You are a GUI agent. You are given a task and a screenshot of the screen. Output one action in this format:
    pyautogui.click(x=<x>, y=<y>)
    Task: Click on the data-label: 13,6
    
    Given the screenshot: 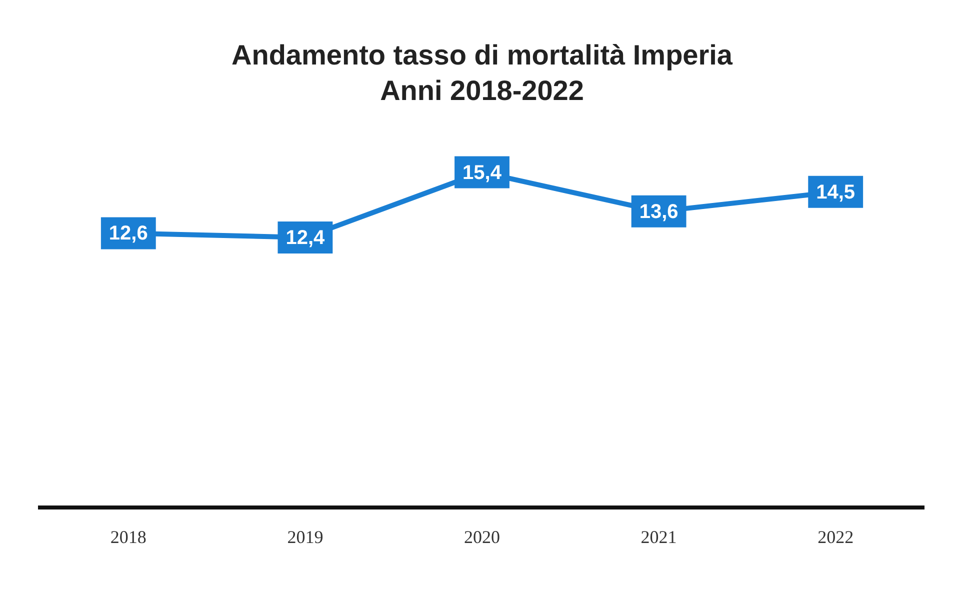 What is the action you would take?
    pyautogui.click(x=658, y=211)
    